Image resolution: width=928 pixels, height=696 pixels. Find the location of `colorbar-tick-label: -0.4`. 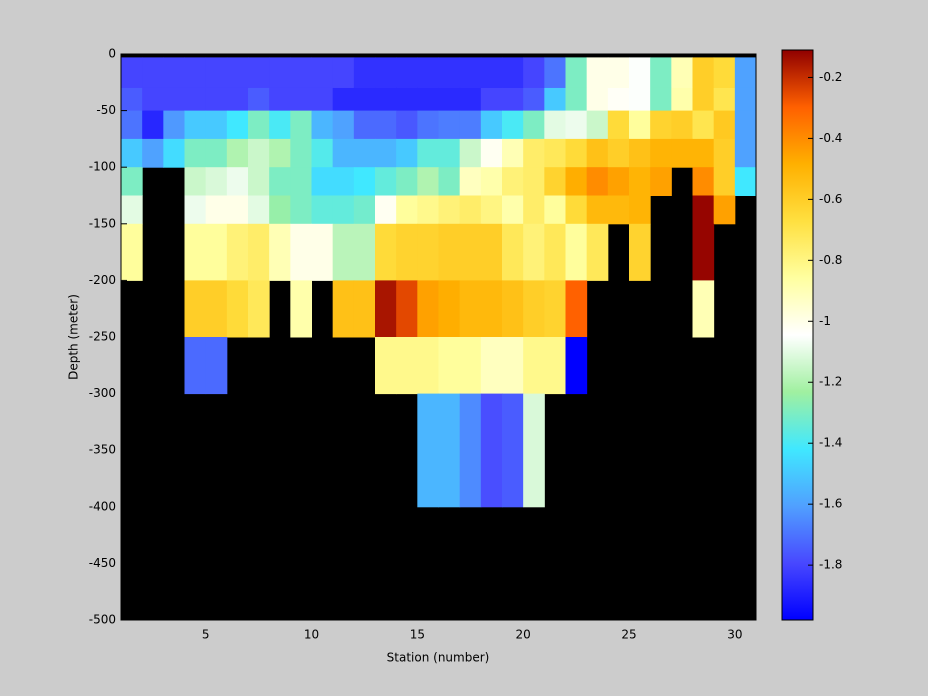

colorbar-tick-label: -0.4 is located at coordinates (830, 138).